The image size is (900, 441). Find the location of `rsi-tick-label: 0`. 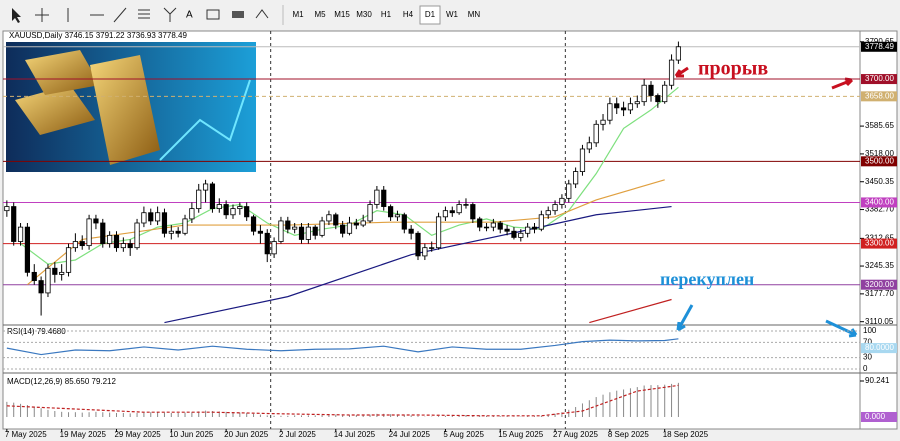

rsi-tick-label: 0 is located at coordinates (865, 368).